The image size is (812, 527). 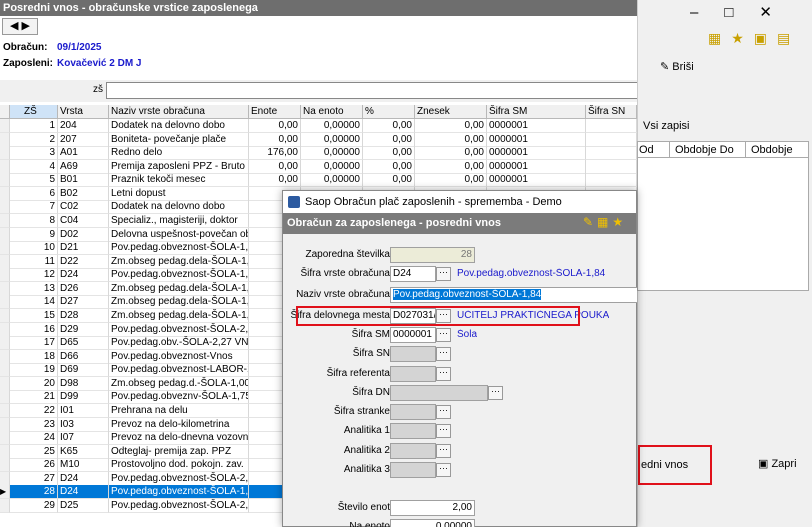 What do you see at coordinates (179, 275) in the screenshot?
I see `table-cell: Pov.pedag.obveznost-ŠOLA-1,84` at bounding box center [179, 275].